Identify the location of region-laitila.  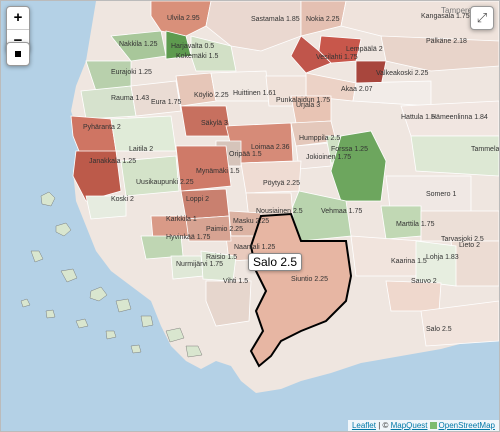
(143, 133).